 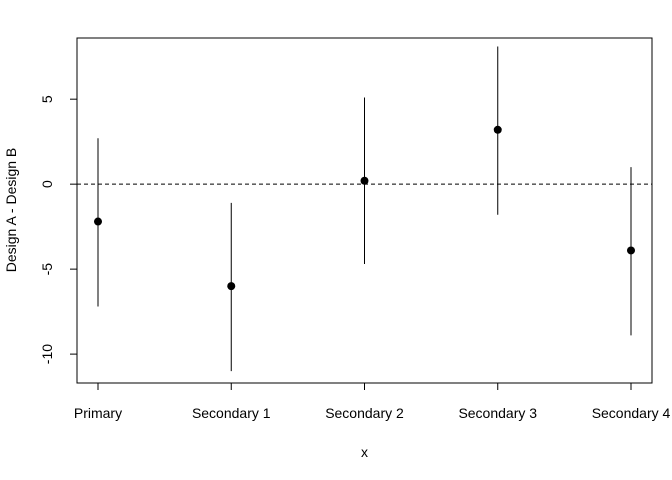 What do you see at coordinates (364, 413) in the screenshot?
I see `x-tick-label-2: Secondary 2` at bounding box center [364, 413].